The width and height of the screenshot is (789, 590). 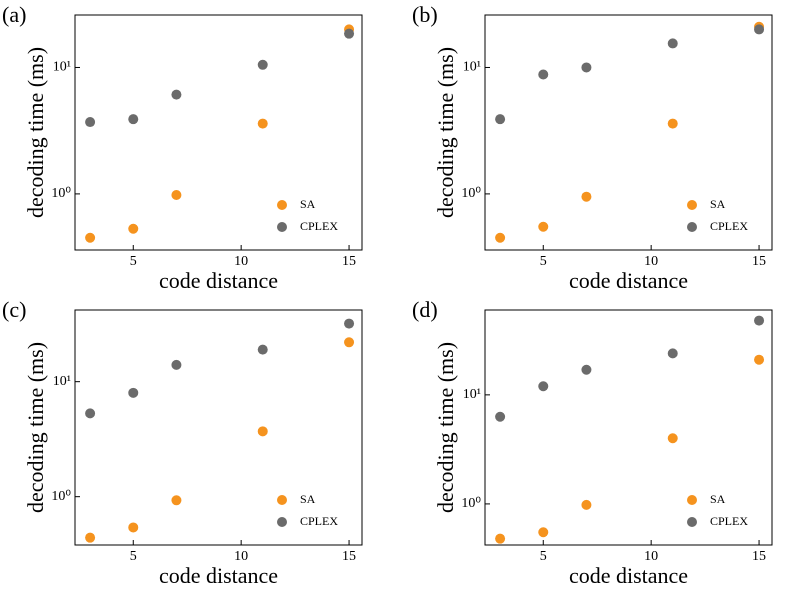 I want to click on panel-label: (a), so click(x=14, y=14).